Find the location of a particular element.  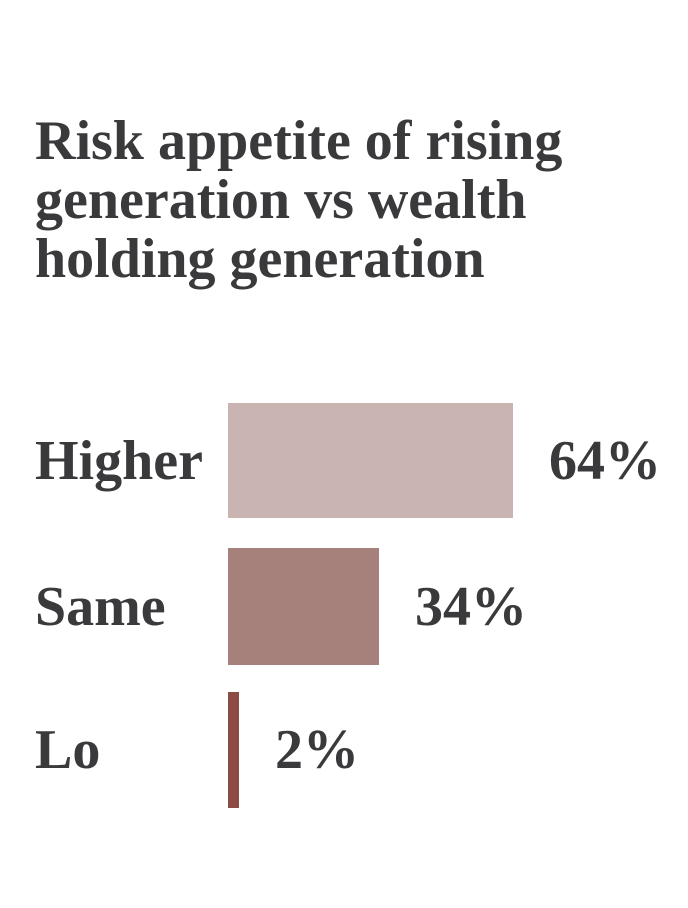

bar-row-same: Same 34% is located at coordinates (344, 606).